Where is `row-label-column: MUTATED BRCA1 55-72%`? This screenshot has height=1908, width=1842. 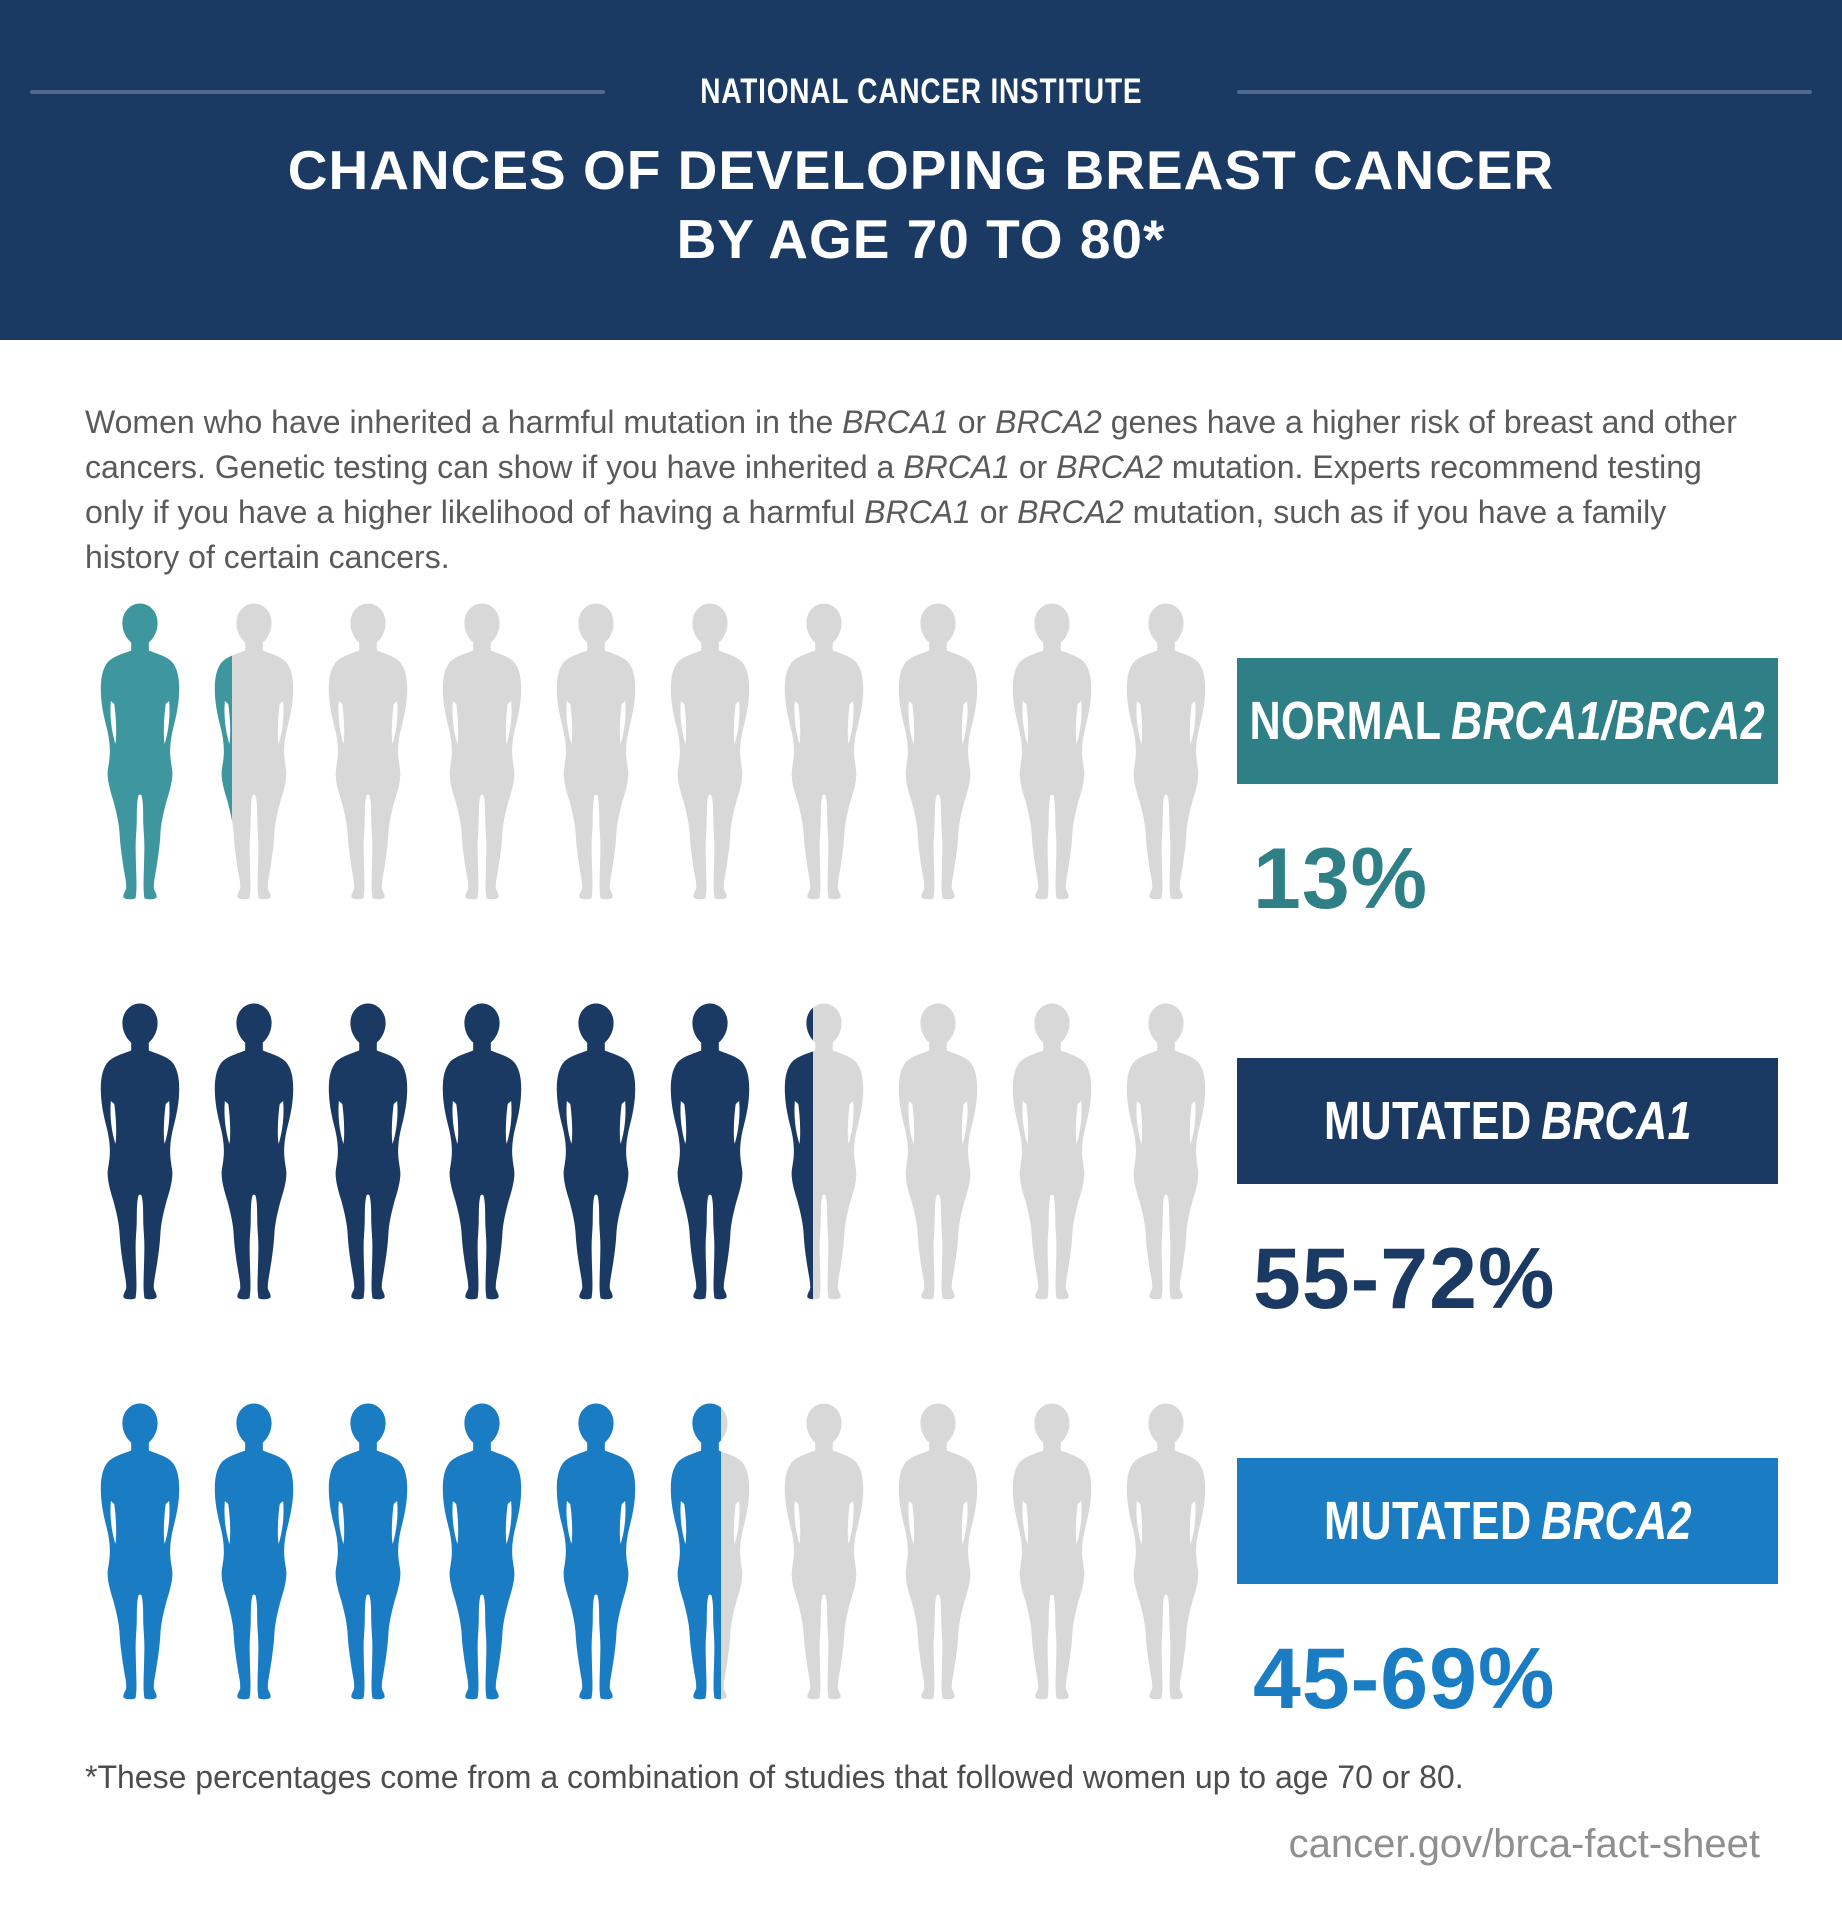 row-label-column: MUTATED BRCA1 55-72% is located at coordinates (1507, 1193).